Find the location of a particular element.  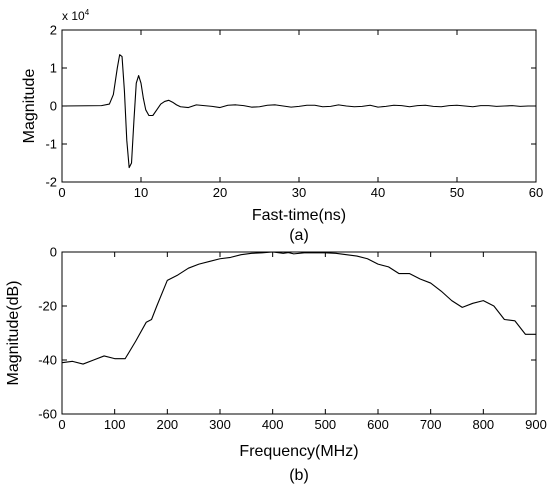

chart-b-x-tick-label: 600 is located at coordinates (378, 424).